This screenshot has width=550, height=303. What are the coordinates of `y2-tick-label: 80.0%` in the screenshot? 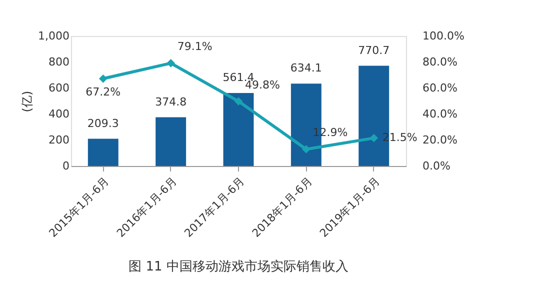 It's located at (440, 62).